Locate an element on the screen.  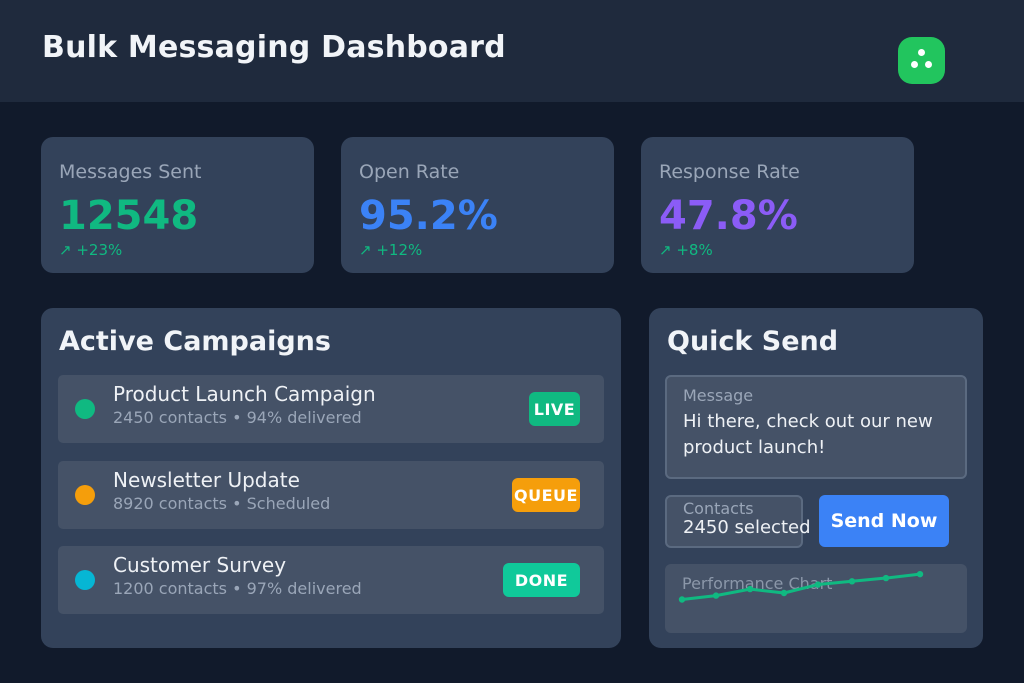
stat-change: ↗ +23% is located at coordinates (91, 250).